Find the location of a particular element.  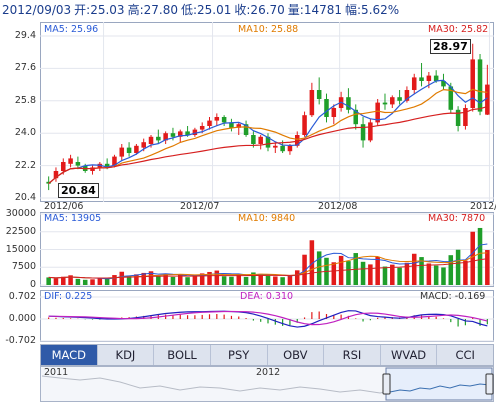

macd-y-tick: 0.000 is located at coordinates (22, 318).